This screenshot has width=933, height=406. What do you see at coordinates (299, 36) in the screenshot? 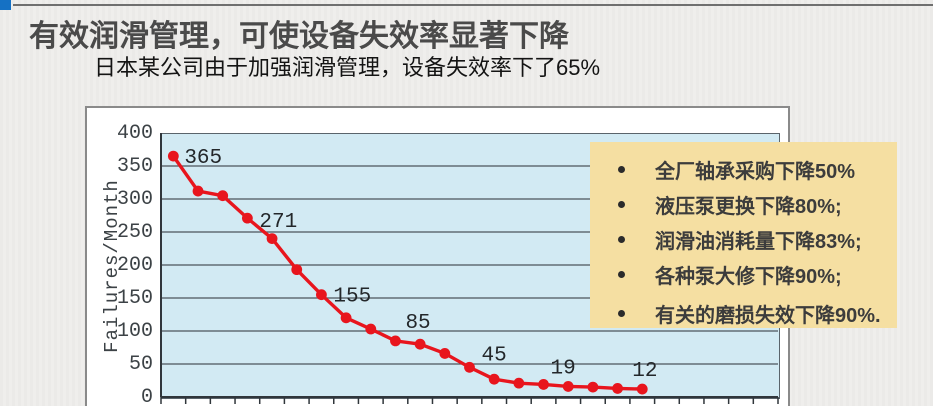
I see `slide-title: 有效润滑管理，可使设备失效率显著下降` at bounding box center [299, 36].